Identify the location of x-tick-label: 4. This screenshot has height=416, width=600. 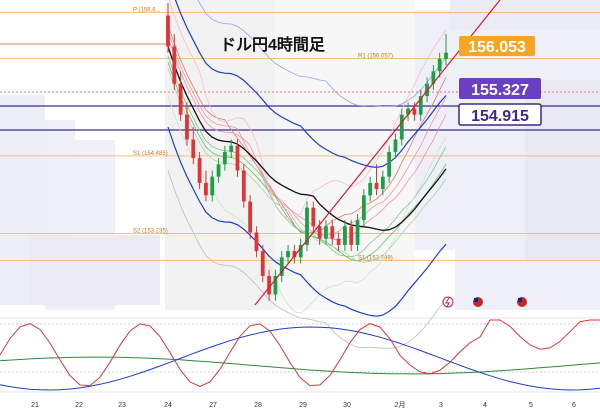
(485, 405).